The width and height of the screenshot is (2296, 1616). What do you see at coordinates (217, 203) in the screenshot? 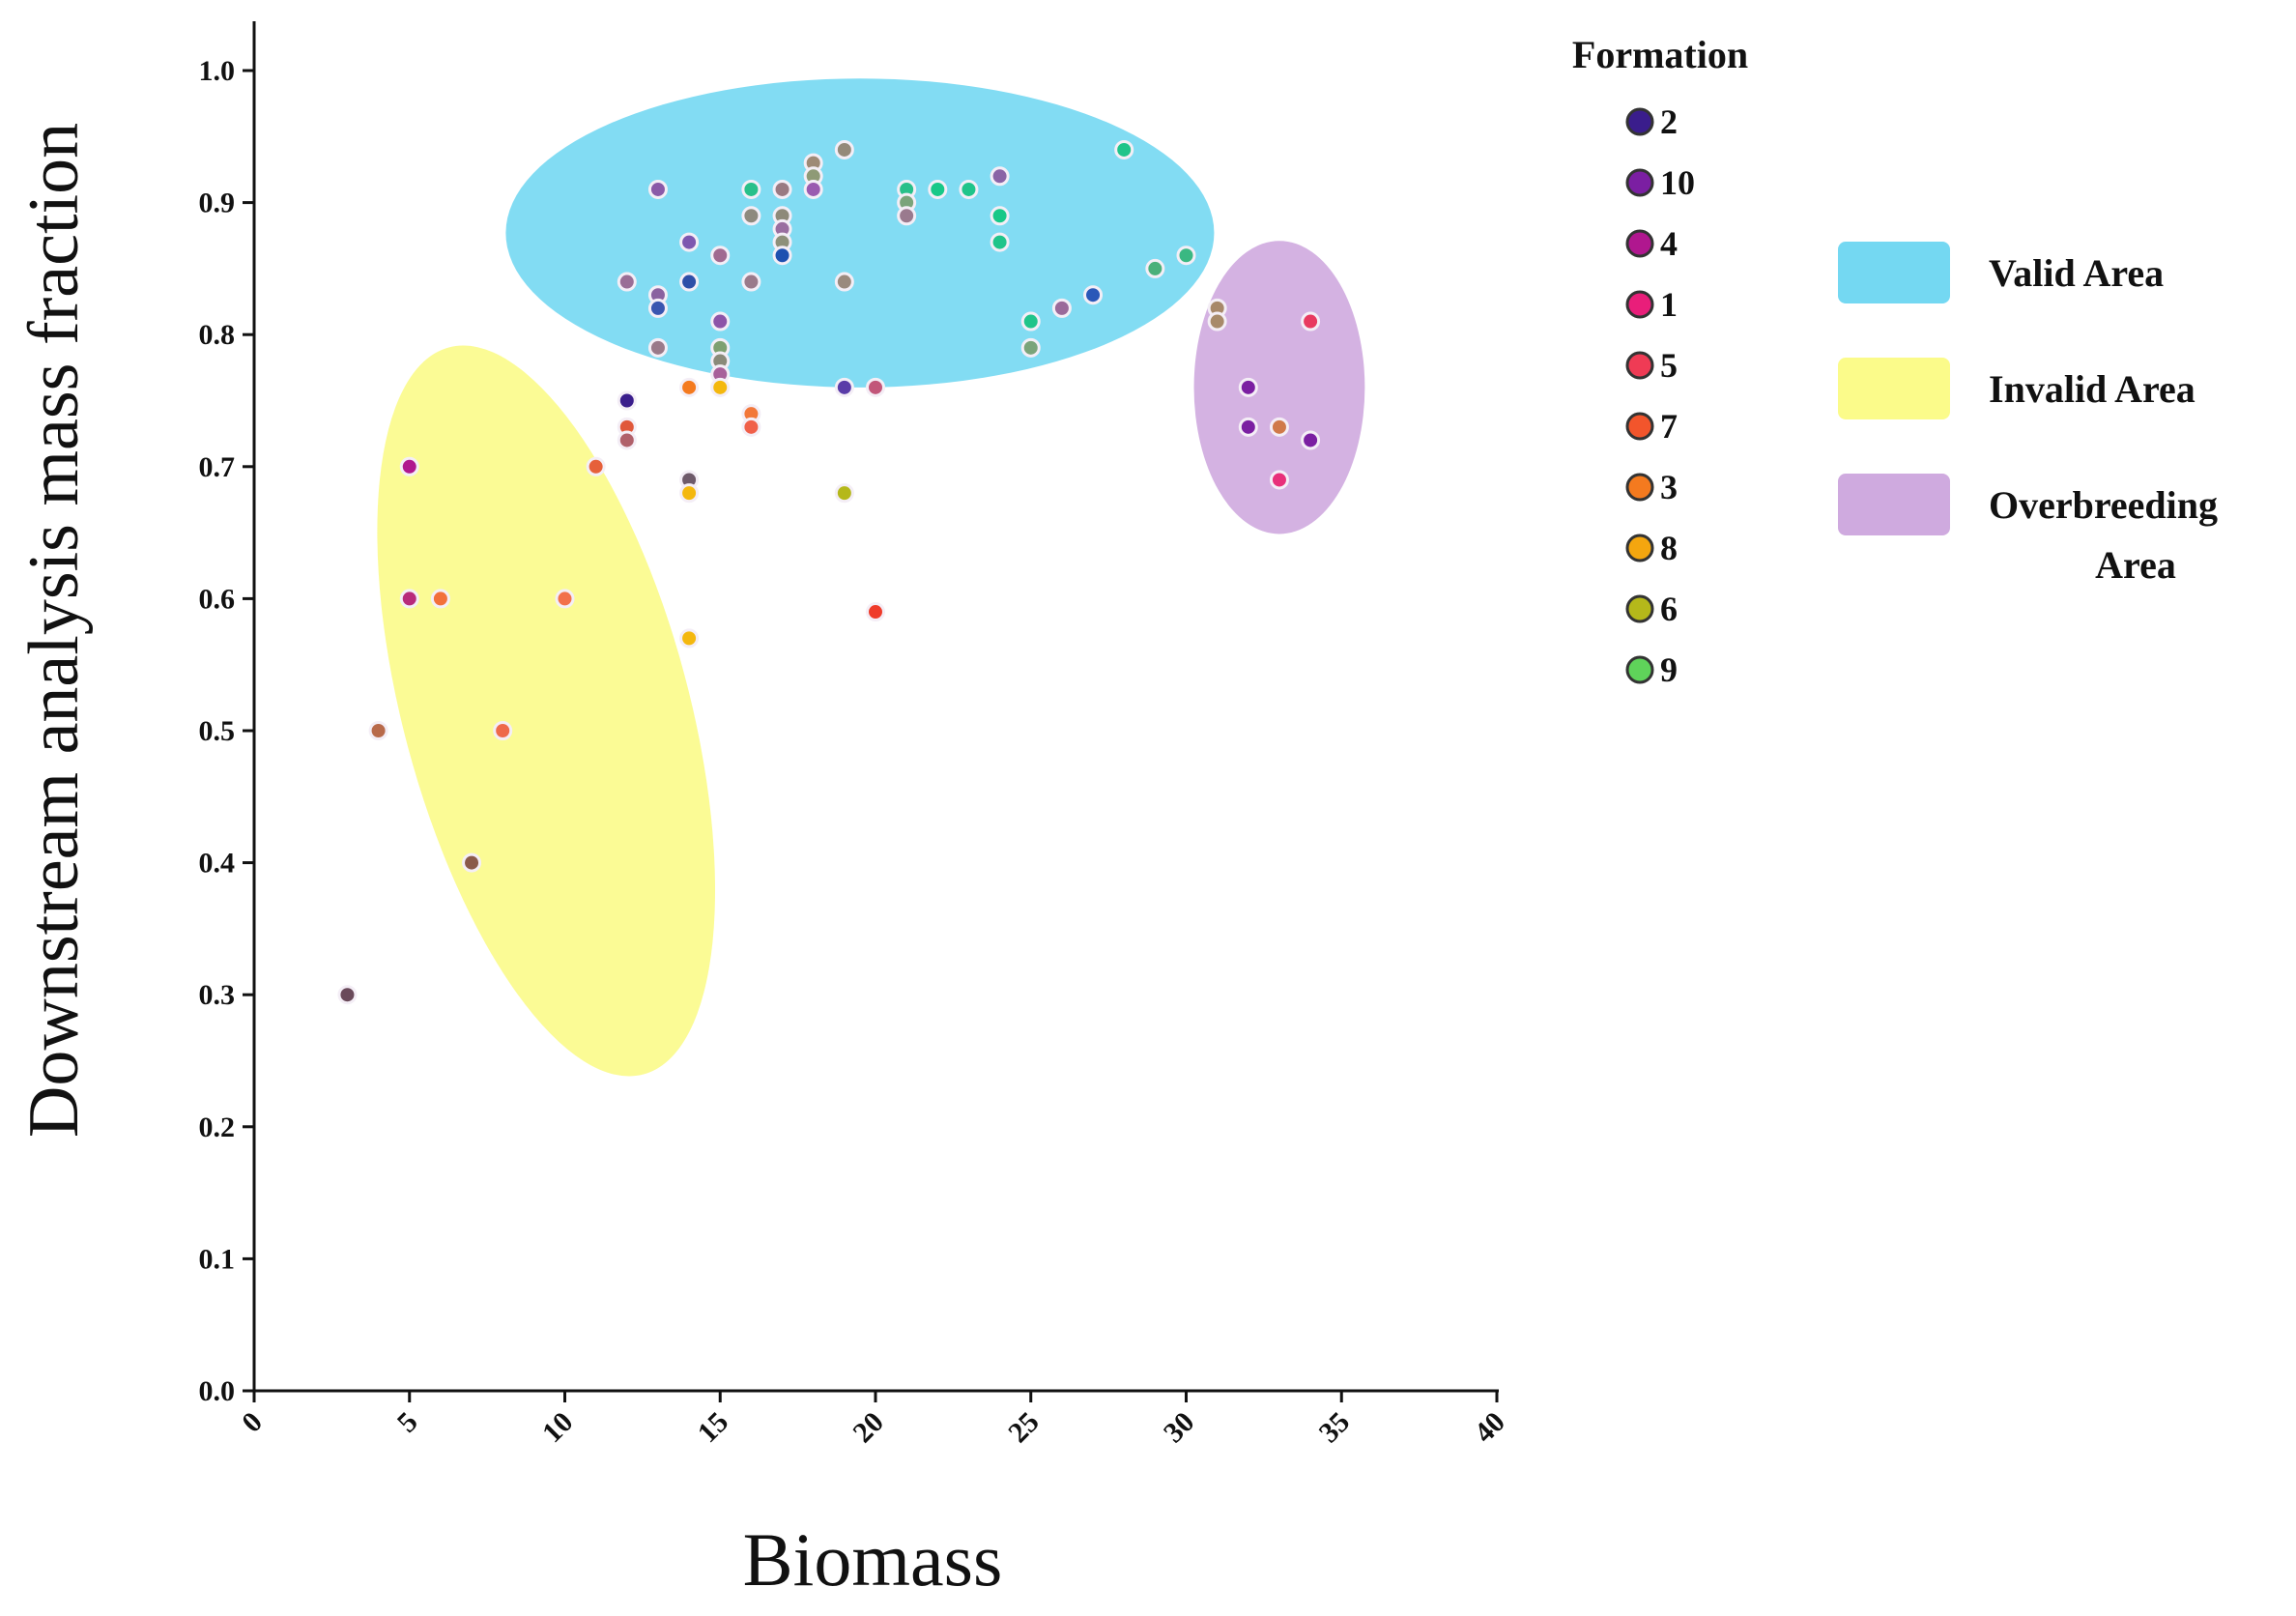
I see `y-tick-label: 0.9` at bounding box center [217, 203].